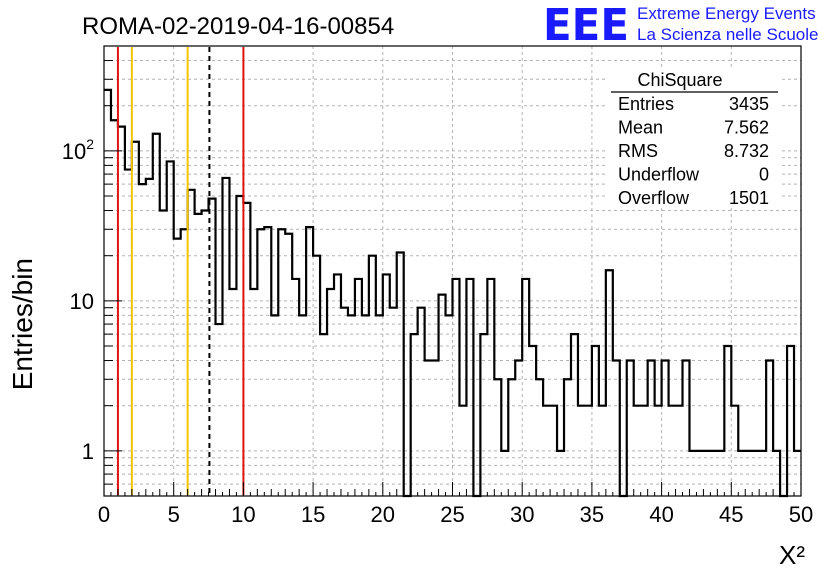  Describe the element at coordinates (654, 198) in the screenshot. I see `stats-label: Overflow` at that location.